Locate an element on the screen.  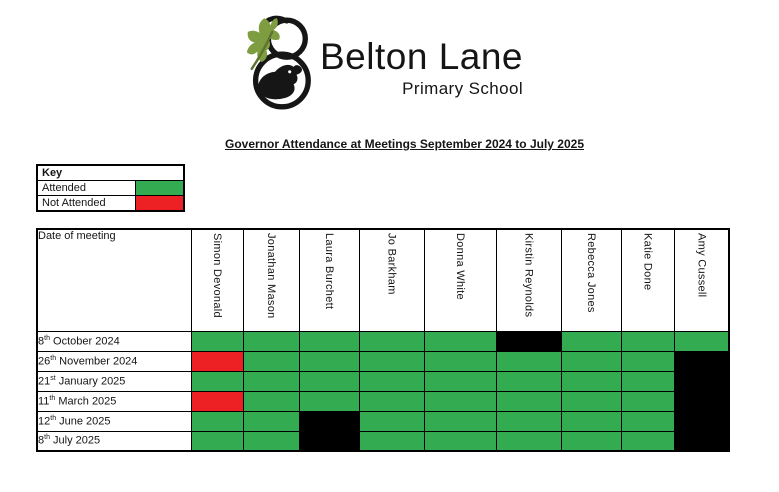
meeting-row: 8th July 2025 is located at coordinates (383, 441).